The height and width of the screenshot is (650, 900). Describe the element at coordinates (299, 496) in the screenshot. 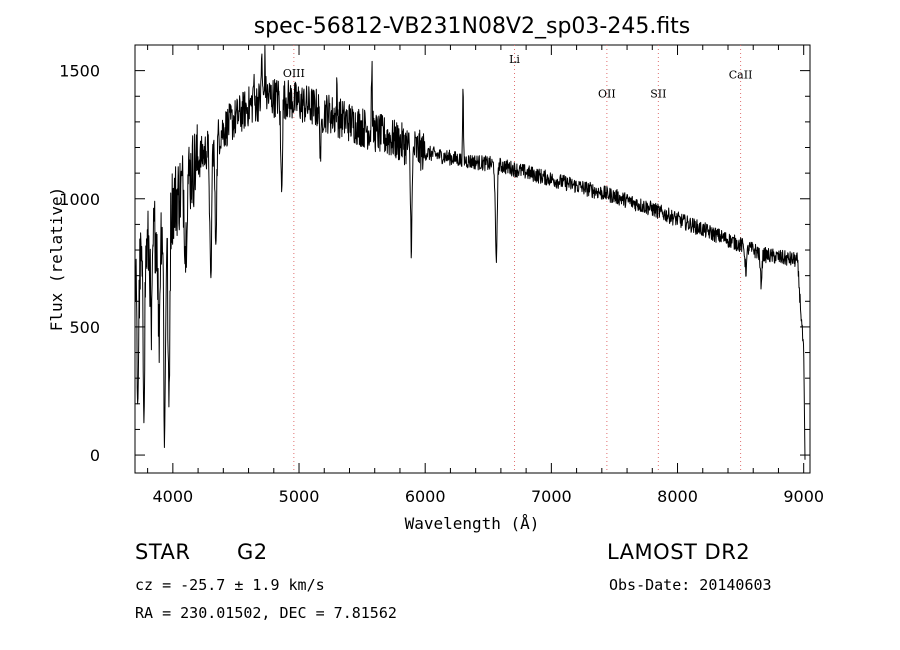

I see `x-tick-label: 5000` at that location.